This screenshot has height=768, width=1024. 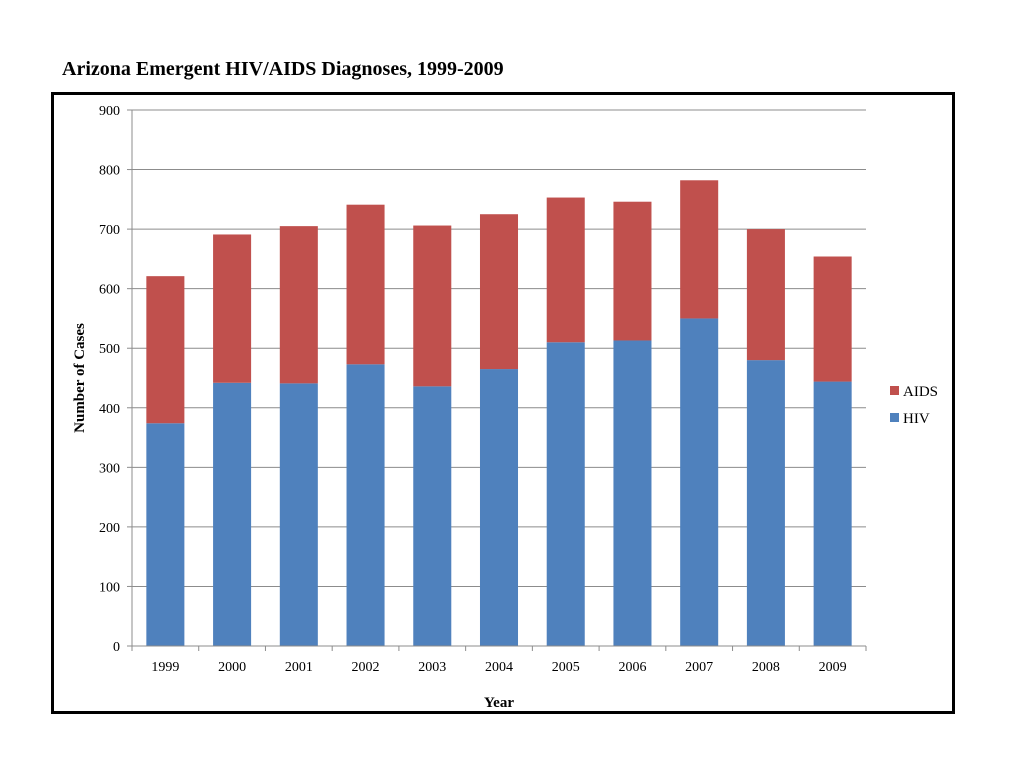 What do you see at coordinates (109, 290) in the screenshot?
I see `y-tick-label: 600` at bounding box center [109, 290].